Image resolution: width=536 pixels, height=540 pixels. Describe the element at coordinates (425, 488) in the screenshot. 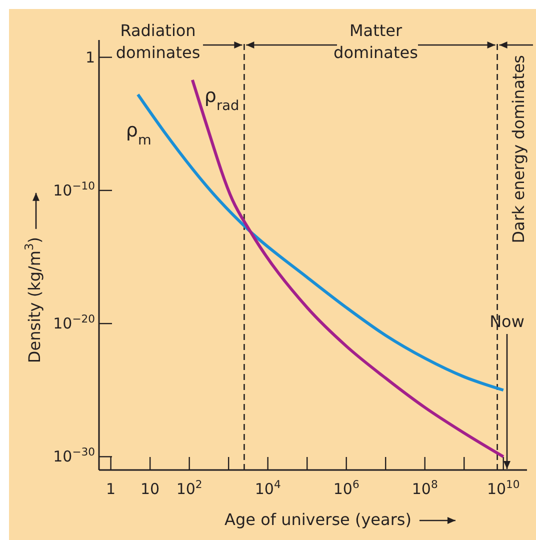

I see `x-tick-label: 10$^{8}$` at that location.